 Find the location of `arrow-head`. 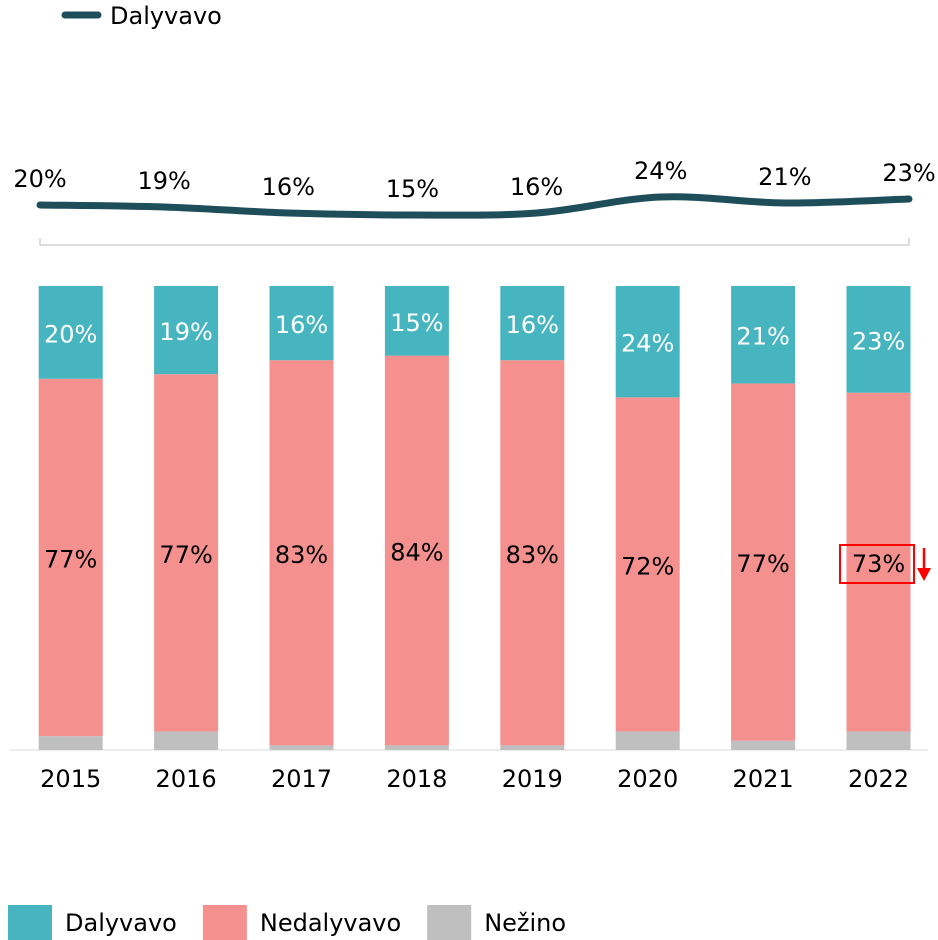

arrow-head is located at coordinates (924, 574).